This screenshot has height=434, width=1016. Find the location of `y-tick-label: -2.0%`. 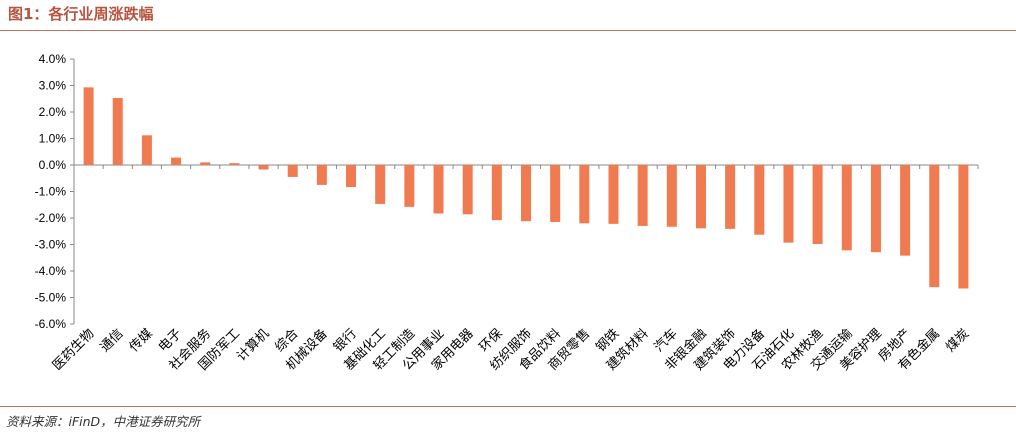

y-tick-label: -2.0% is located at coordinates (51, 218).